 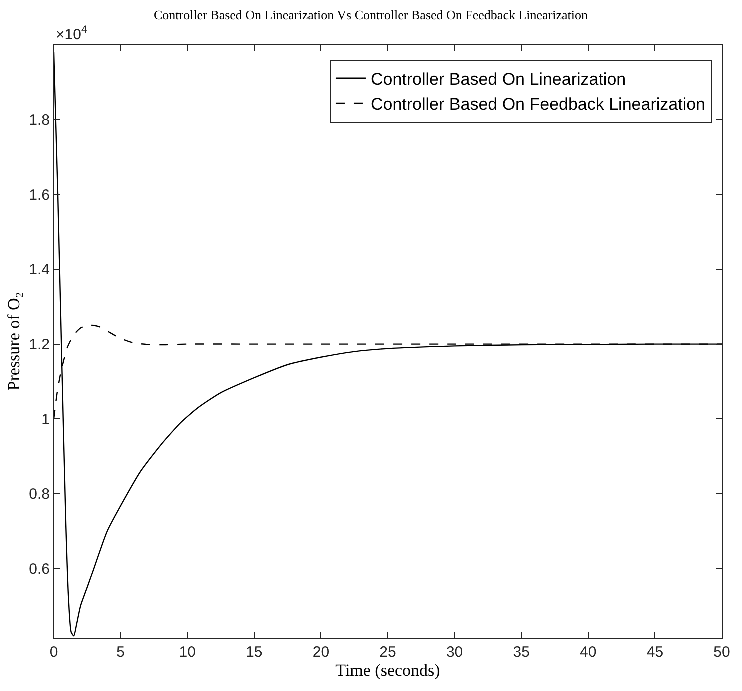 I want to click on x-tick-label: 50, so click(x=722, y=652).